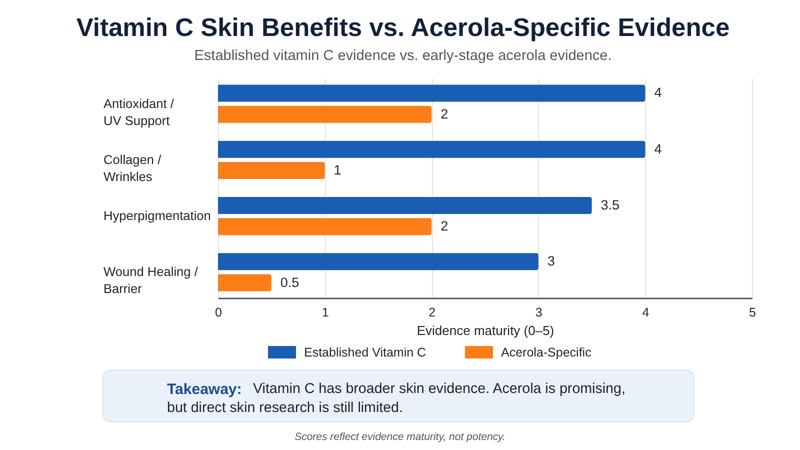 Image resolution: width=800 pixels, height=450 pixels. What do you see at coordinates (551, 261) in the screenshot?
I see `data-label: 3` at bounding box center [551, 261].